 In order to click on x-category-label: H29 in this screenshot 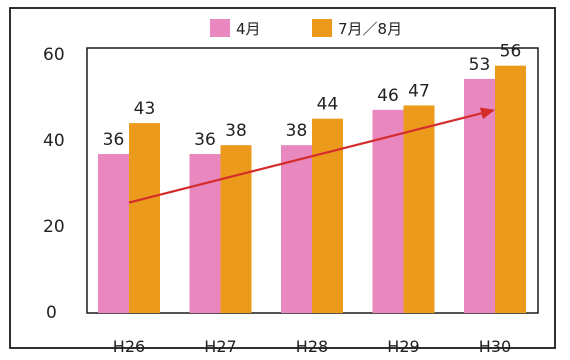, I will do `click(403, 346)`.